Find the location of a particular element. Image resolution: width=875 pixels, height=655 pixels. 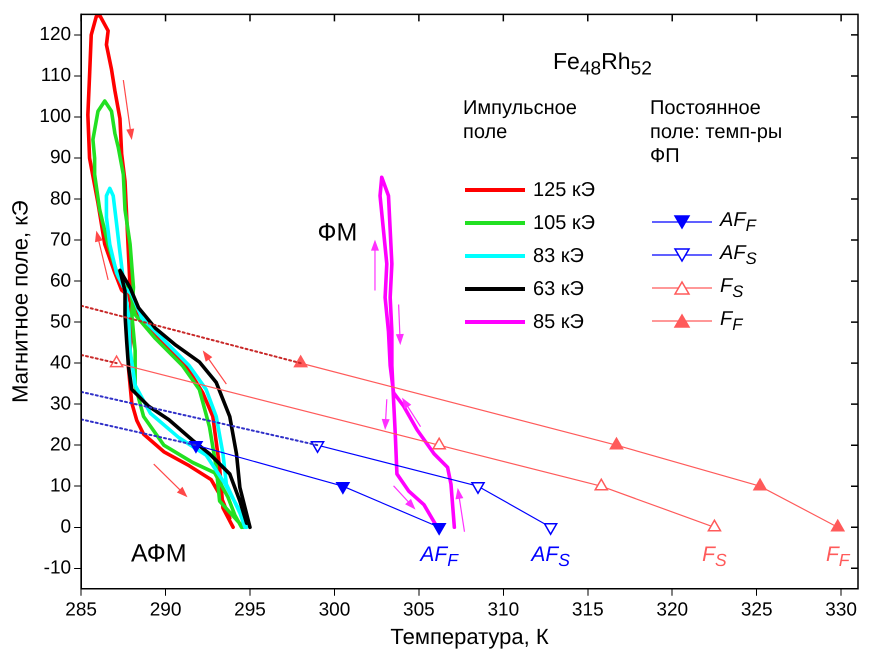

y-tick-label: 70 is located at coordinates (61, 239).